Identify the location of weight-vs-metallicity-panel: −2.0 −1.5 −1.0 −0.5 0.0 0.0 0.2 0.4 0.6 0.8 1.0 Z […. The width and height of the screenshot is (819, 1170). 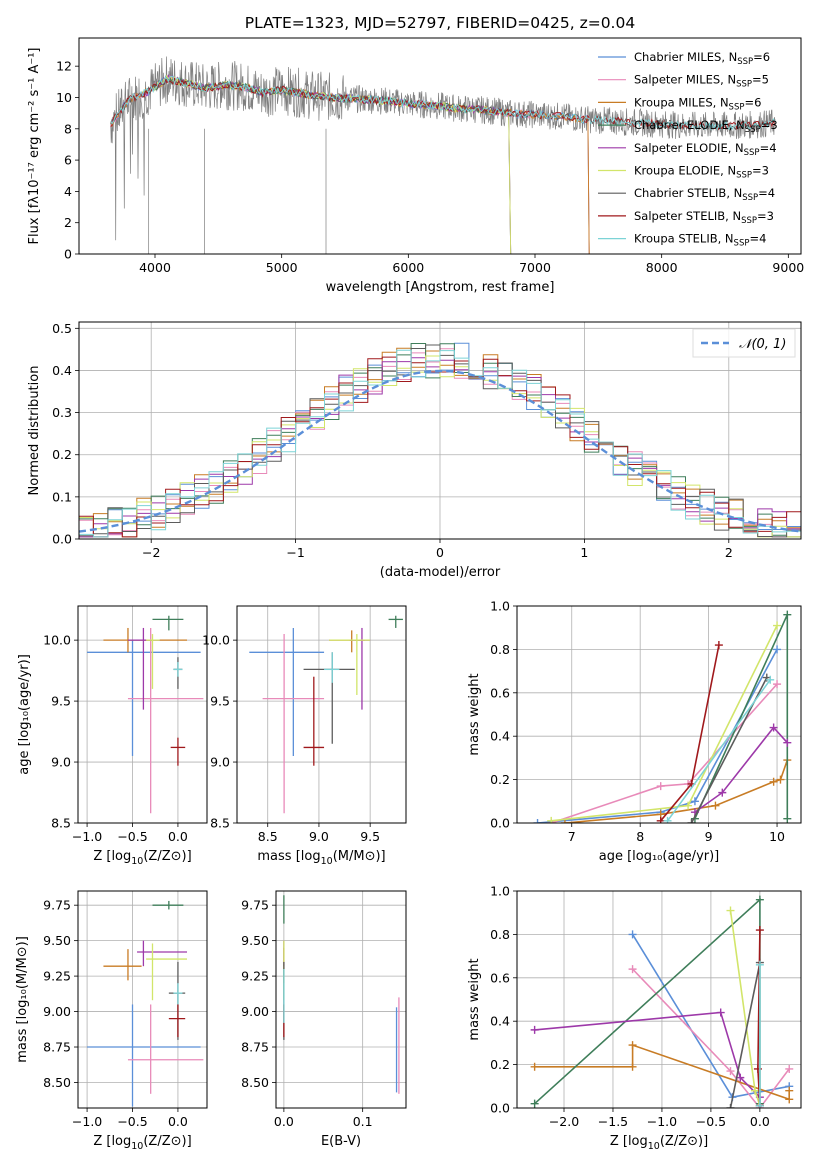
(634, 1018).